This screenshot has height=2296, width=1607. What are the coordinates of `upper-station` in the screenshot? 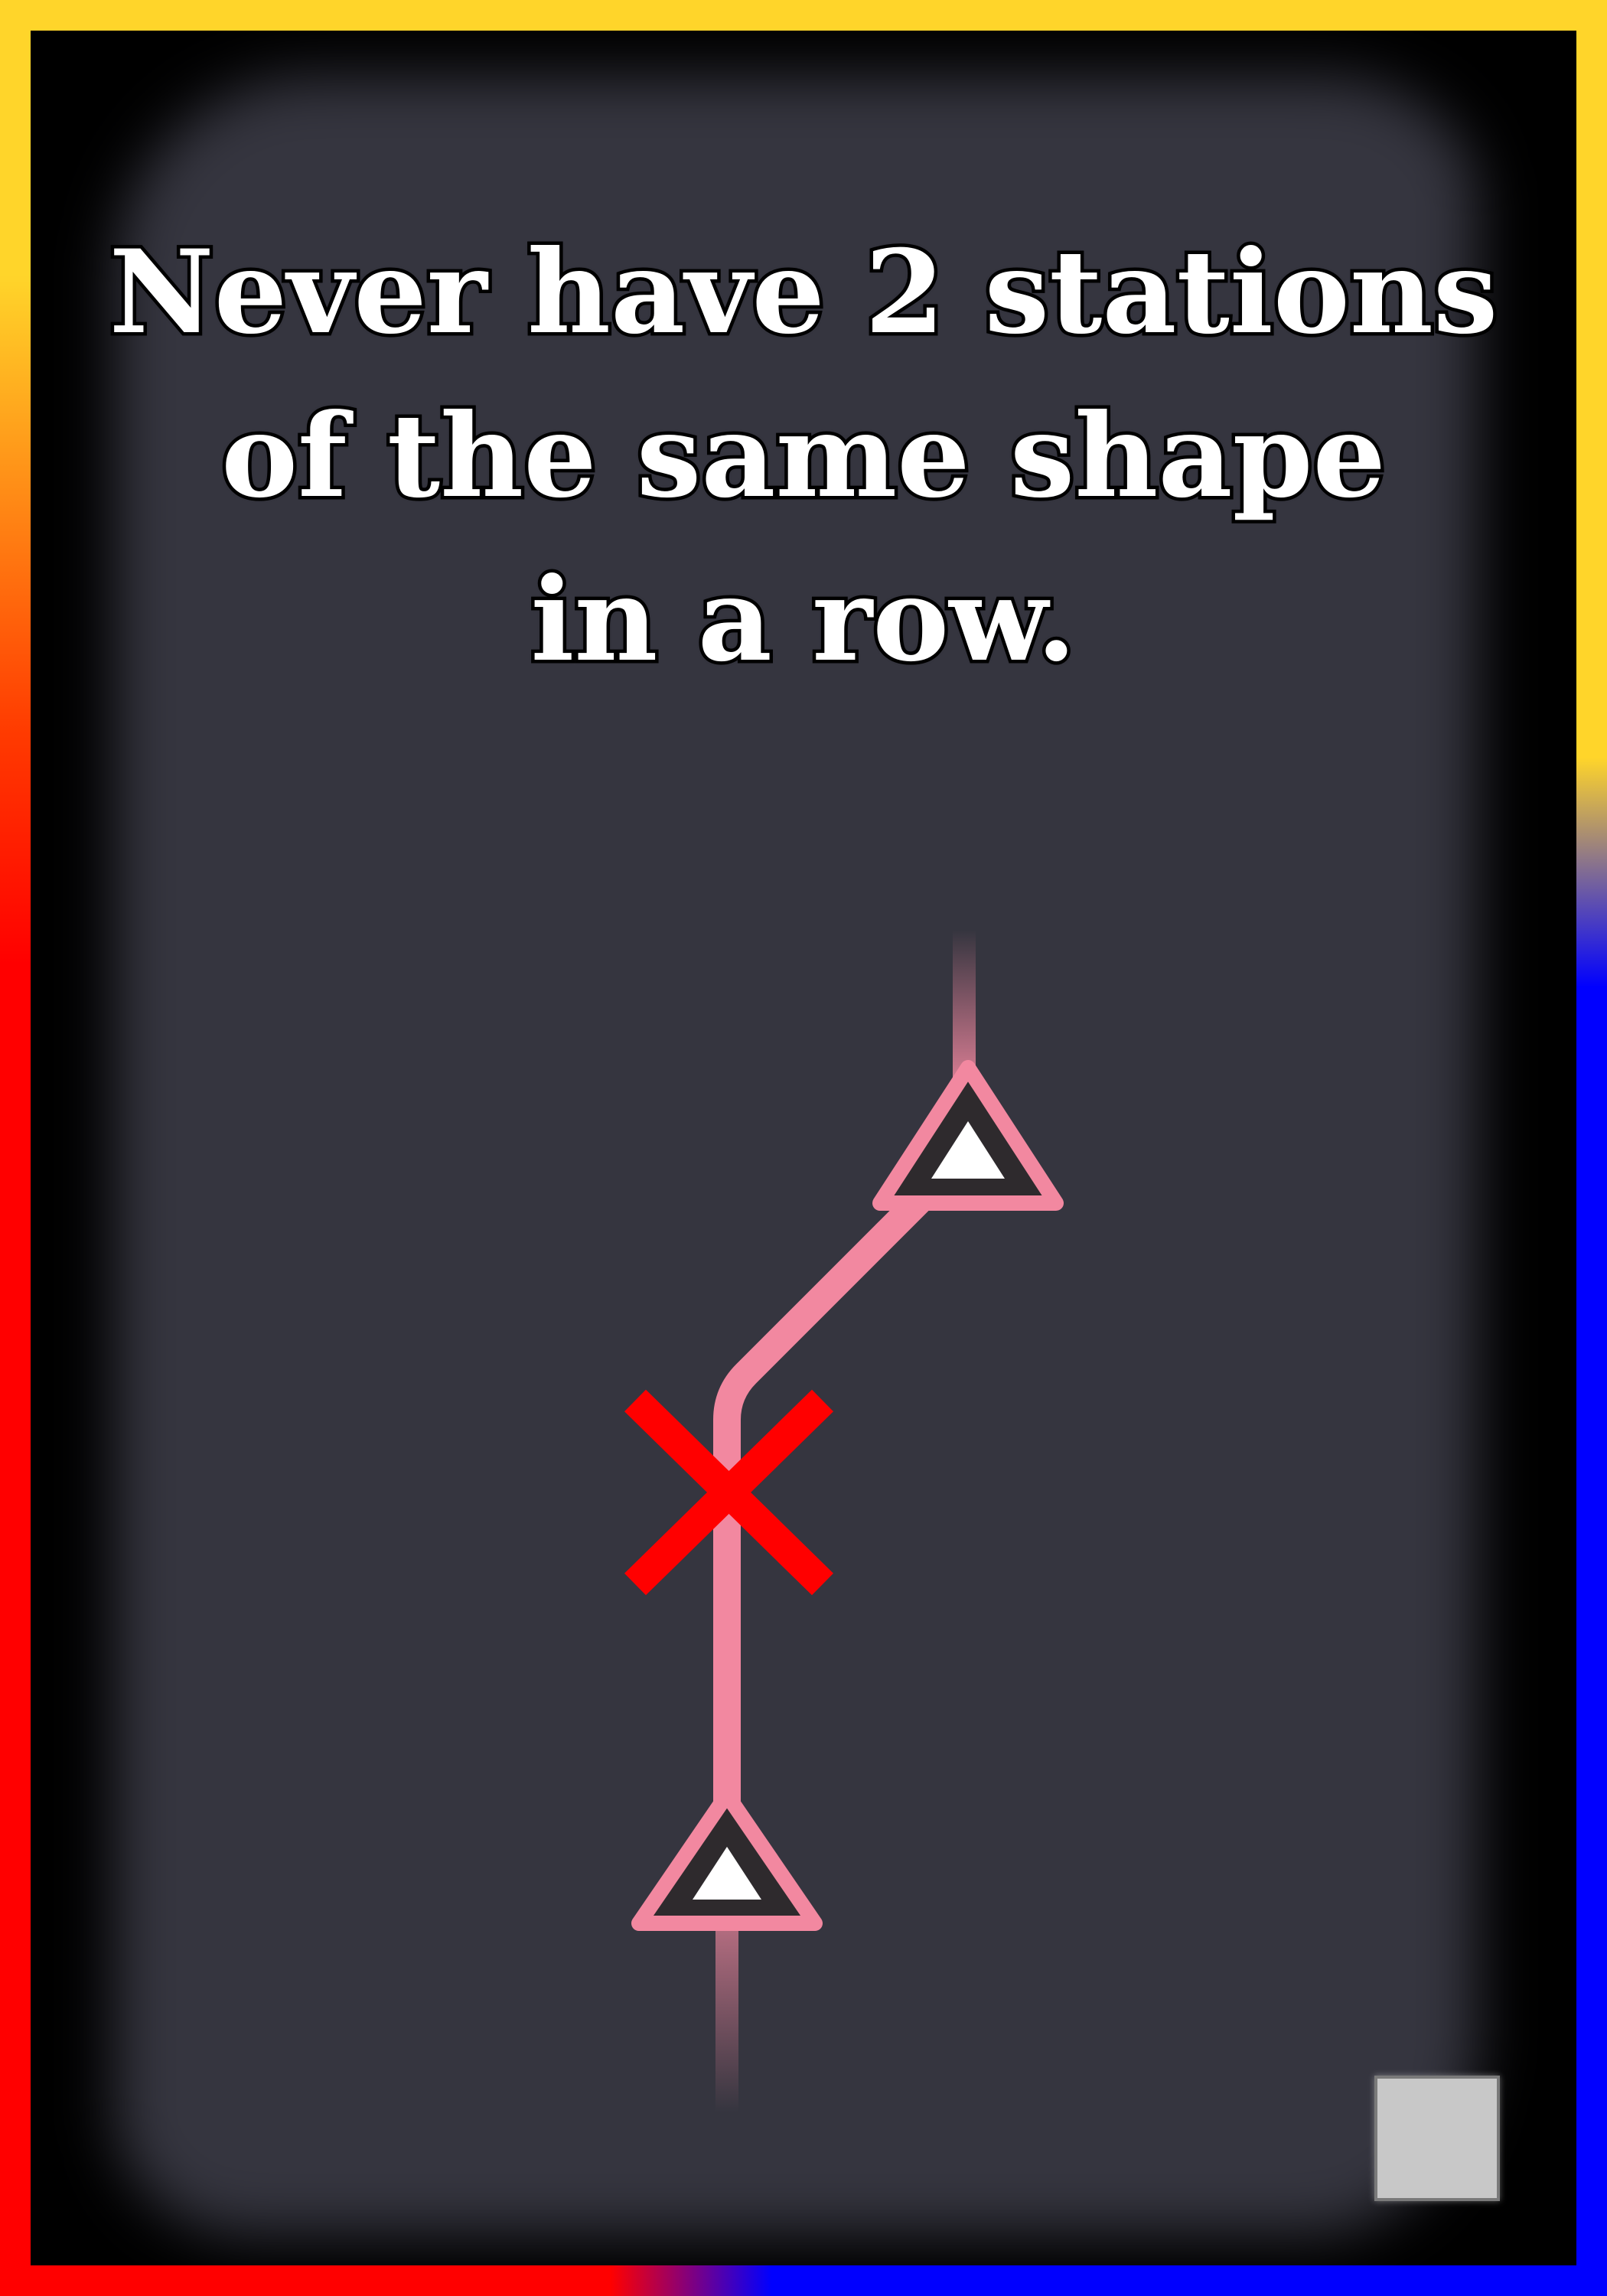 It's located at (968, 1135).